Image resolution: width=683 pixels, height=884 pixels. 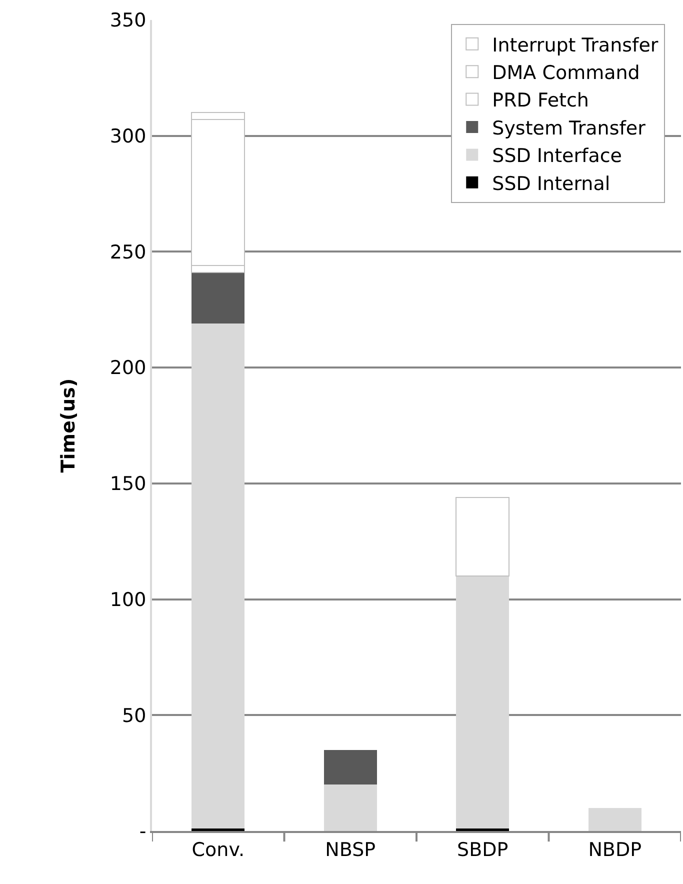 What do you see at coordinates (142, 831) in the screenshot?
I see `y-tick-label: -` at bounding box center [142, 831].